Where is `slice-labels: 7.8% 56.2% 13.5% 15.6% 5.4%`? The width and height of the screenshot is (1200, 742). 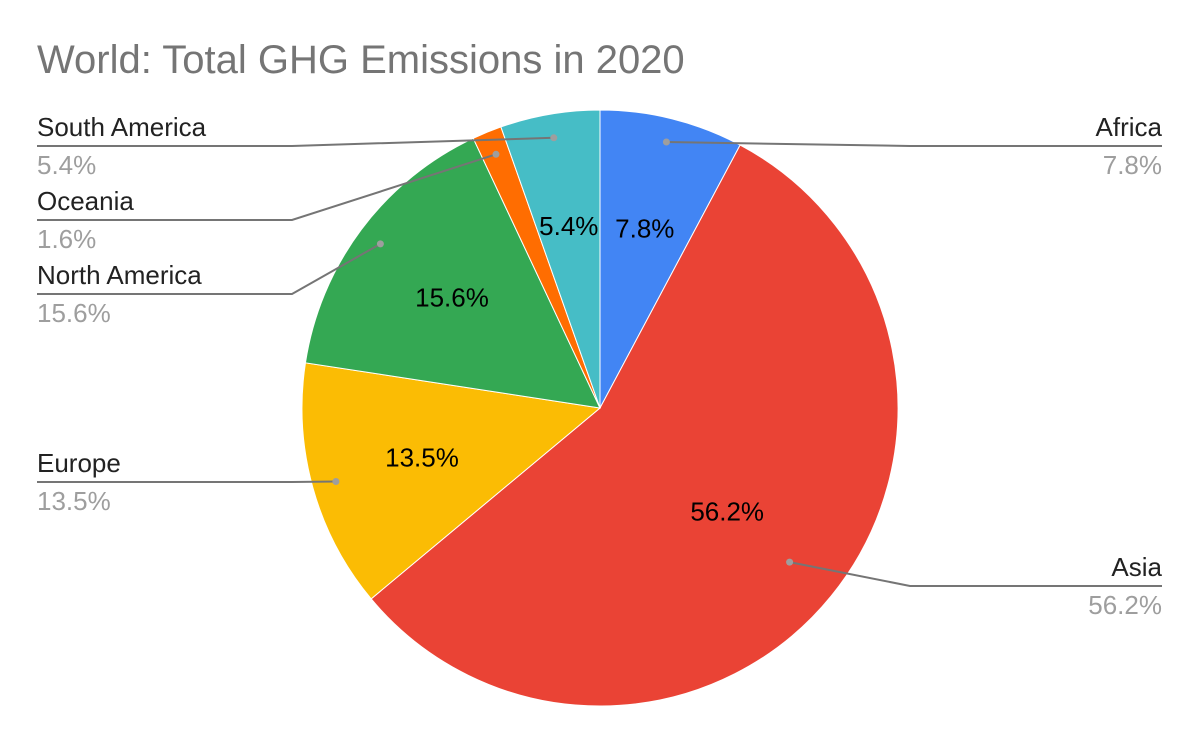 slice-labels: 7.8% 56.2% 13.5% 15.6% 5.4% is located at coordinates (574, 369).